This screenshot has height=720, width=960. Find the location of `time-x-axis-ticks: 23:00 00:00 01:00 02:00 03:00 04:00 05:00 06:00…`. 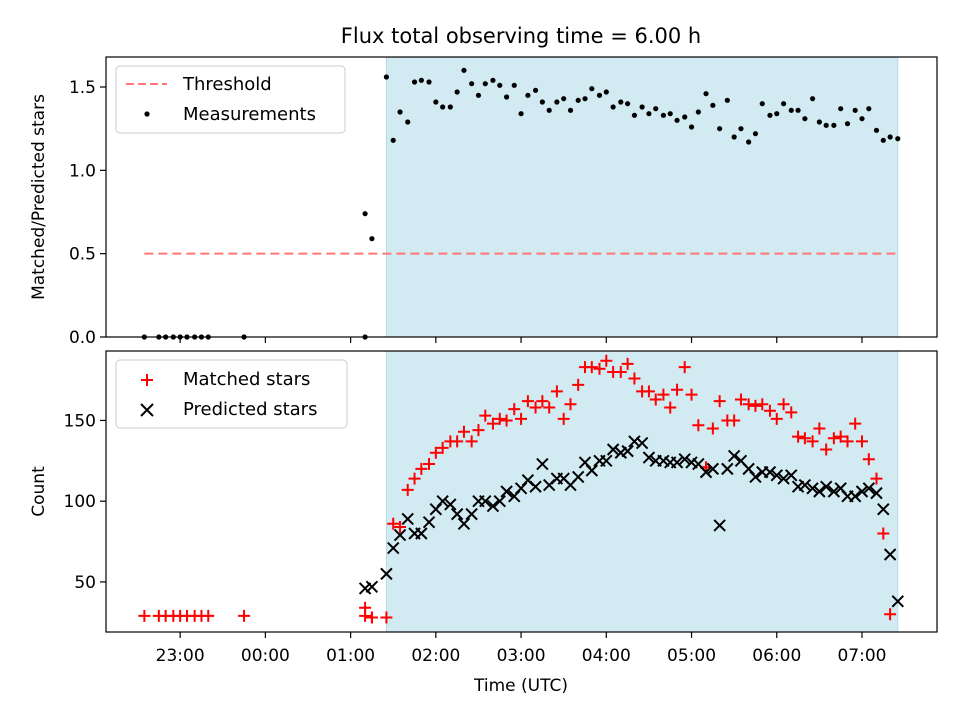

time-x-axis-ticks: 23:00 00:00 01:00 02:00 03:00 04:00 05:00 06:00… is located at coordinates (521, 649).